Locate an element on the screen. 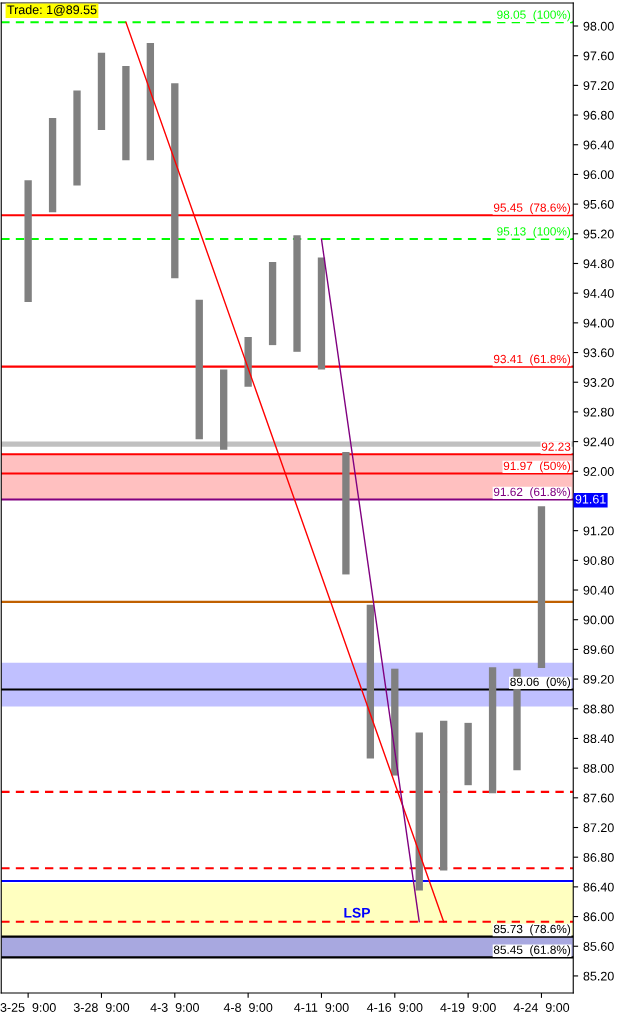 Image resolution: width=624 pixels, height=1017 pixels. y-tick-label: 86.80 is located at coordinates (598, 857).